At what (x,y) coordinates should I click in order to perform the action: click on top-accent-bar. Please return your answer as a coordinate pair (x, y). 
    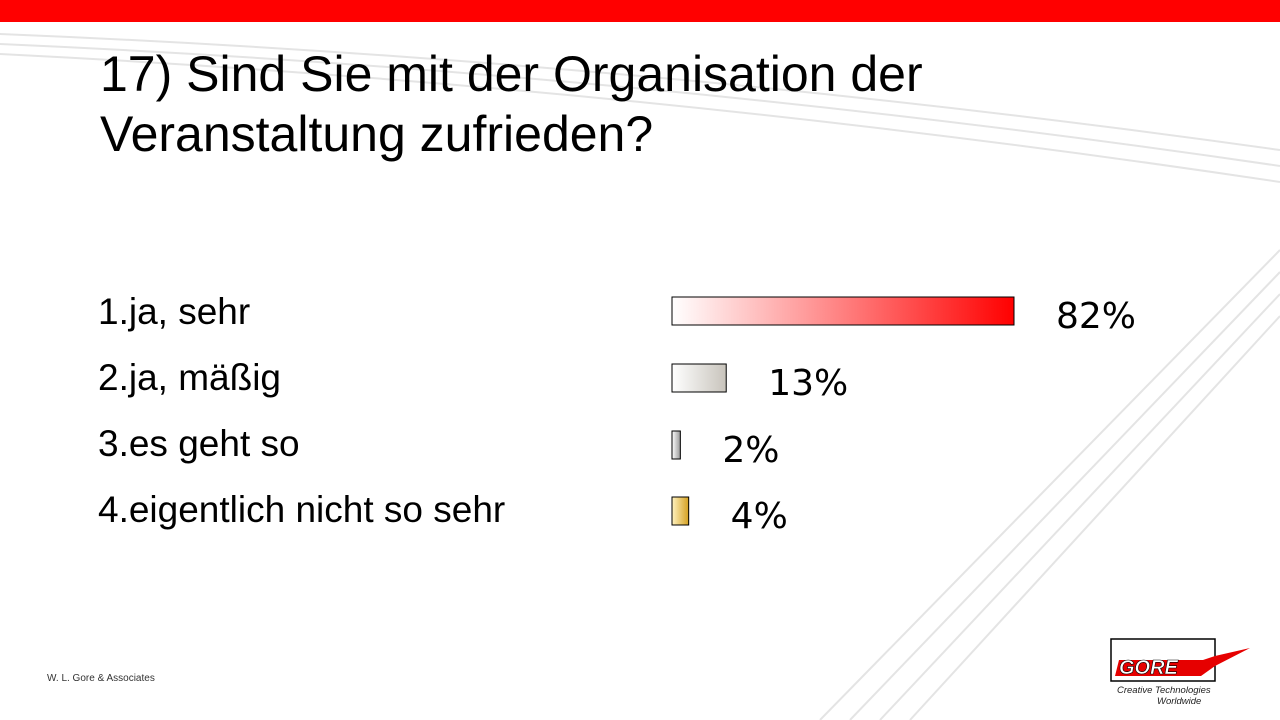
    Looking at the image, I should click on (640, 11).